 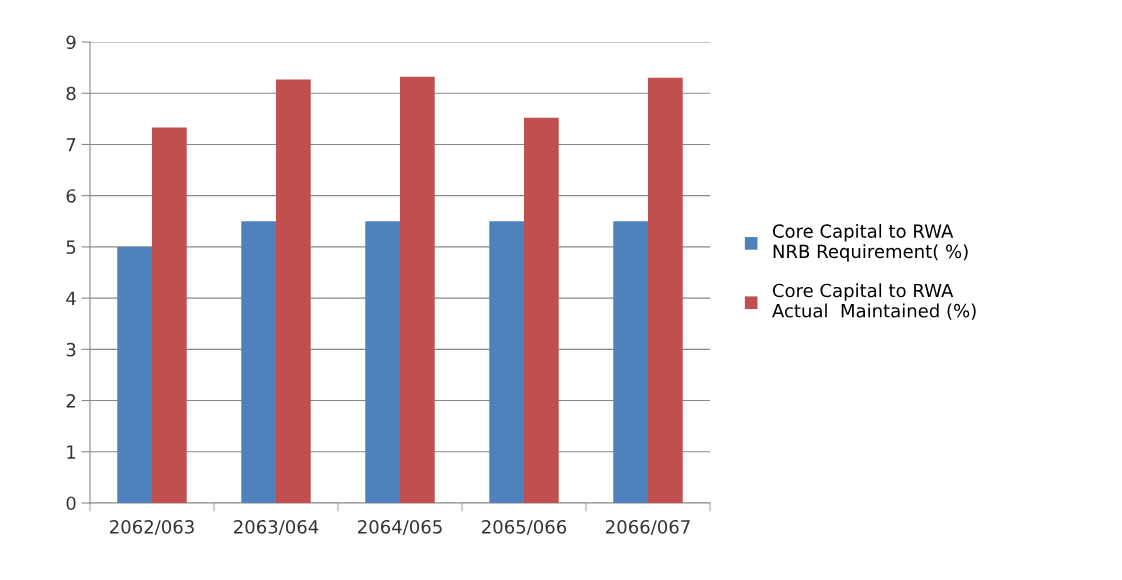 I want to click on x-tick-label: 2064/065, so click(x=400, y=527).